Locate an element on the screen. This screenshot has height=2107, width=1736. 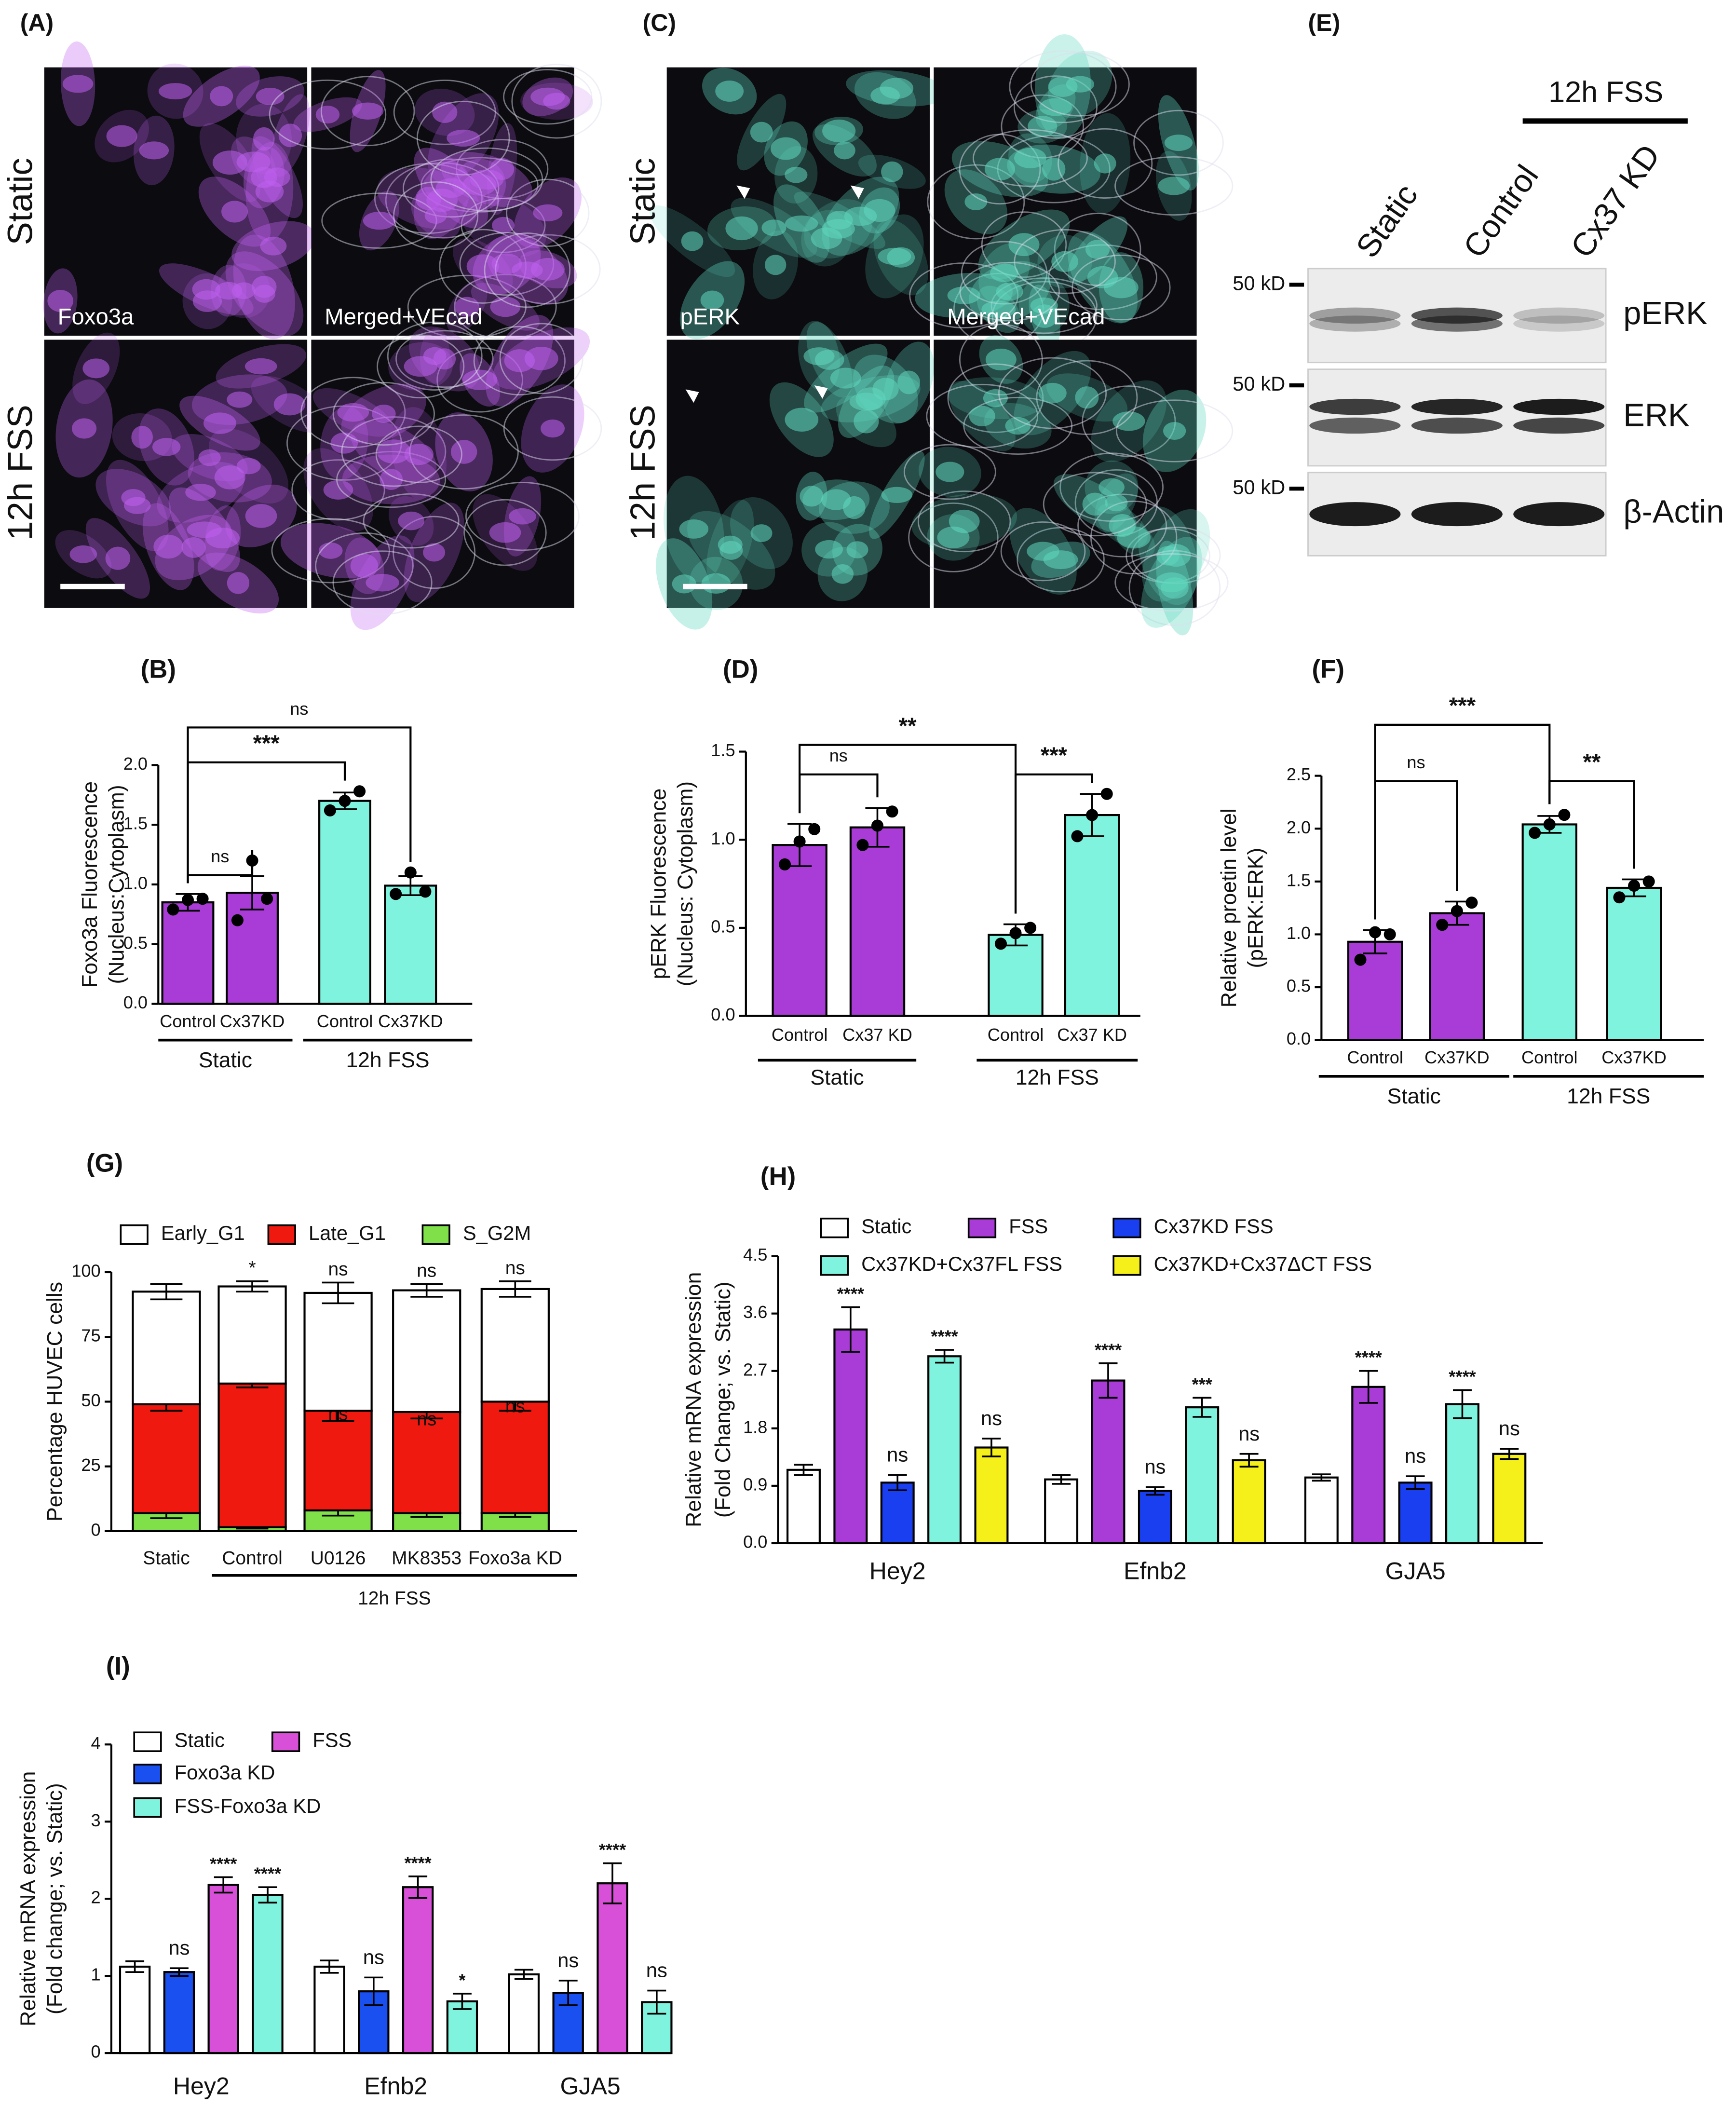
y-tick-label: 1.5 is located at coordinates (1299, 880).